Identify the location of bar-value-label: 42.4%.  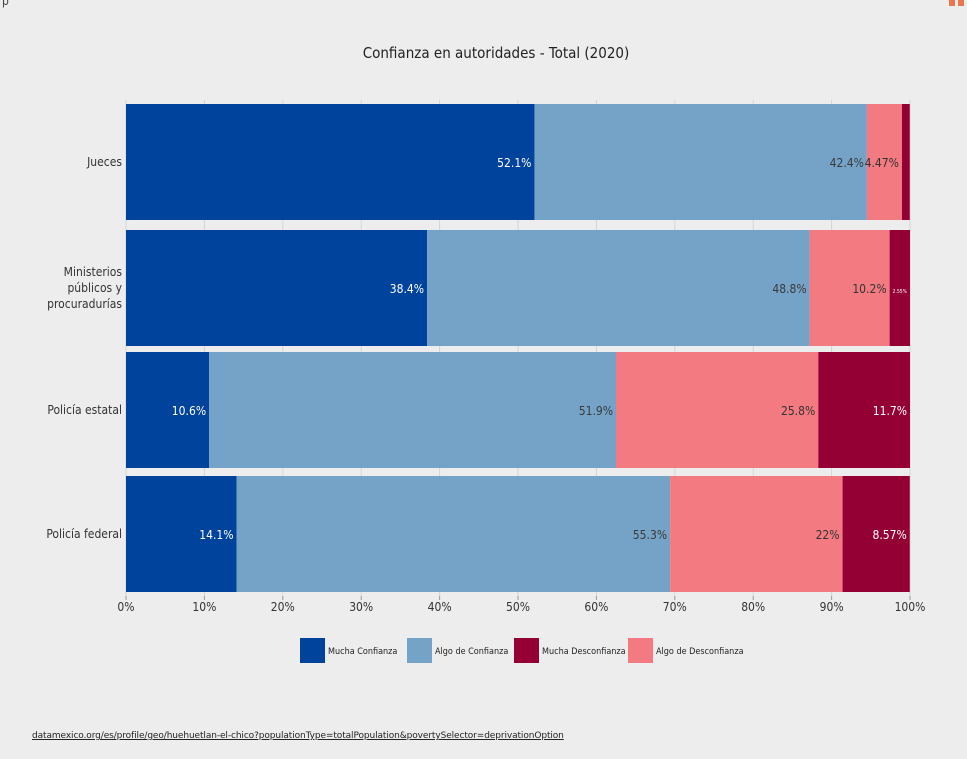
(847, 163).